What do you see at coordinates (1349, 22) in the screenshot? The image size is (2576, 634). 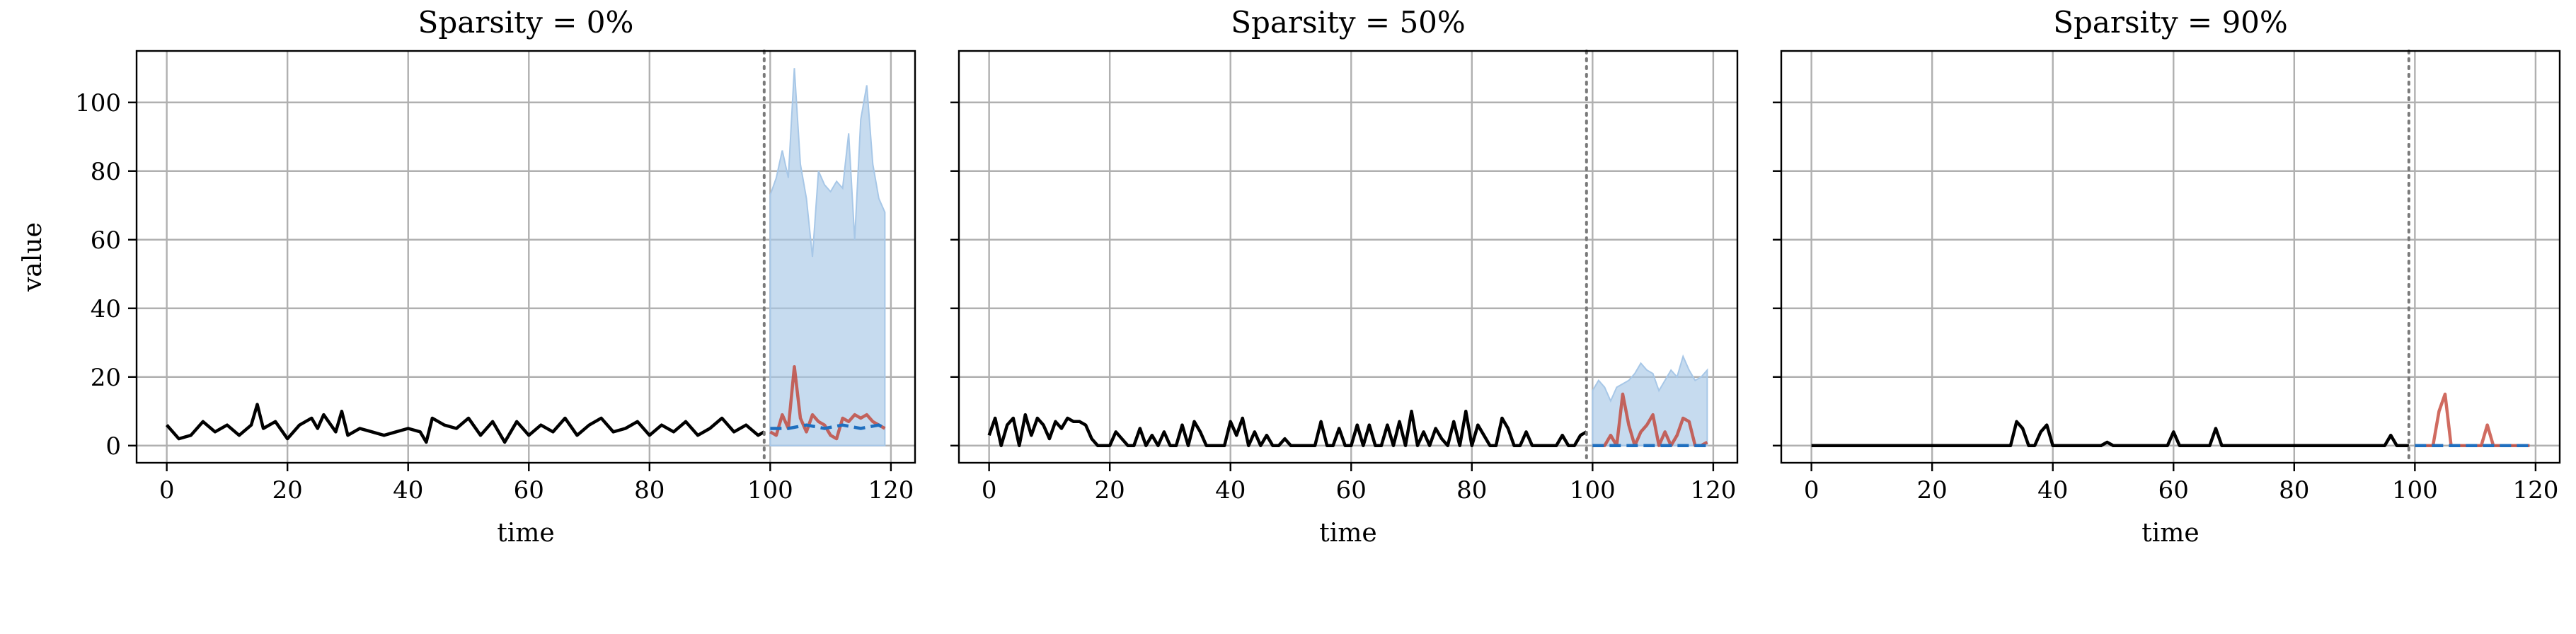 I see `panel-title: Sparsity = 50%` at bounding box center [1349, 22].